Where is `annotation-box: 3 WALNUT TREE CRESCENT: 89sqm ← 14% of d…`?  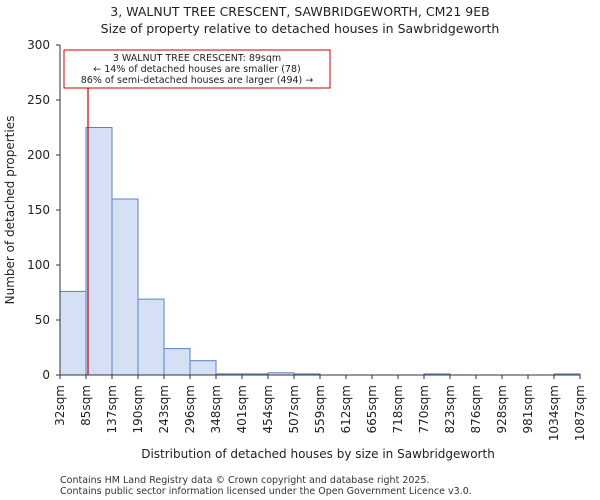
annotation-box: 3 WALNUT TREE CRESCENT: 89sqm ← 14% of d… is located at coordinates (197, 69).